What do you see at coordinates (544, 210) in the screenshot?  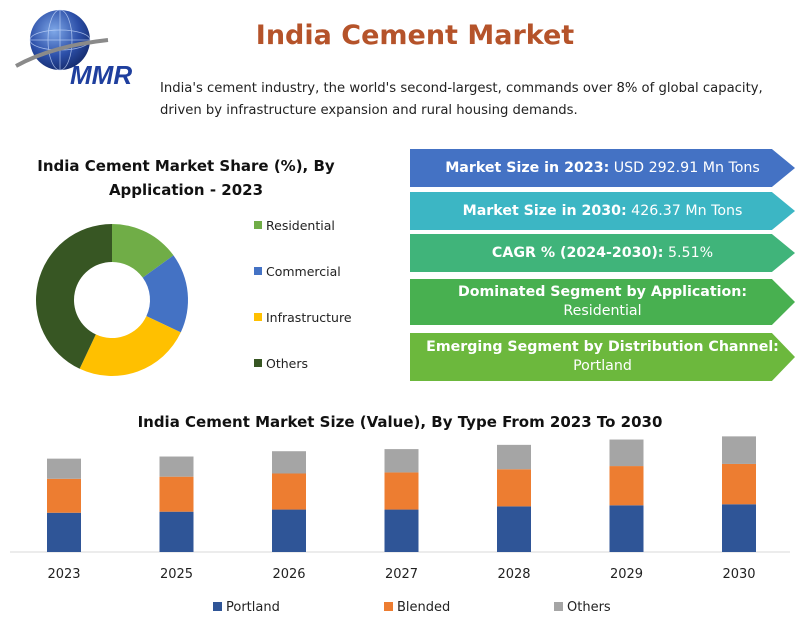 I see `stat-key: Market Size in 2030:` at bounding box center [544, 210].